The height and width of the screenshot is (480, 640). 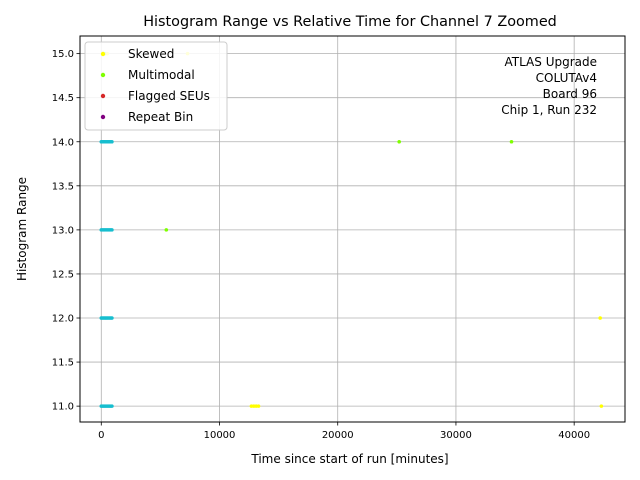 I want to click on y-axis-label: Histogram Range, so click(x=22, y=229).